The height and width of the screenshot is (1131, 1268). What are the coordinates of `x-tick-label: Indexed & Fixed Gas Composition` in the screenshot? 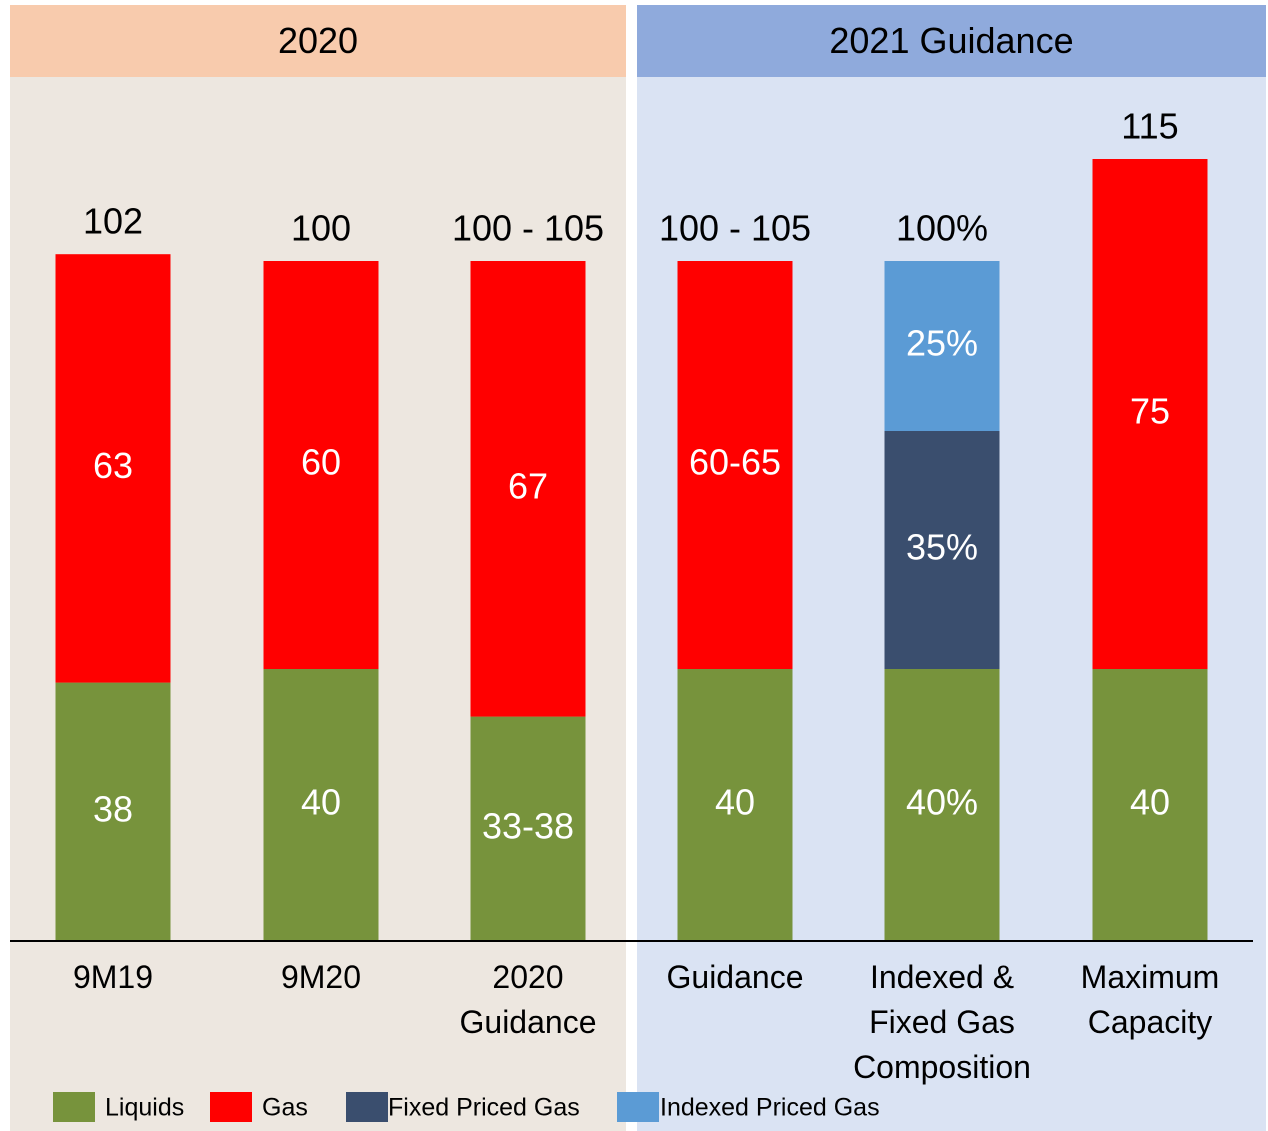 It's located at (942, 1022).